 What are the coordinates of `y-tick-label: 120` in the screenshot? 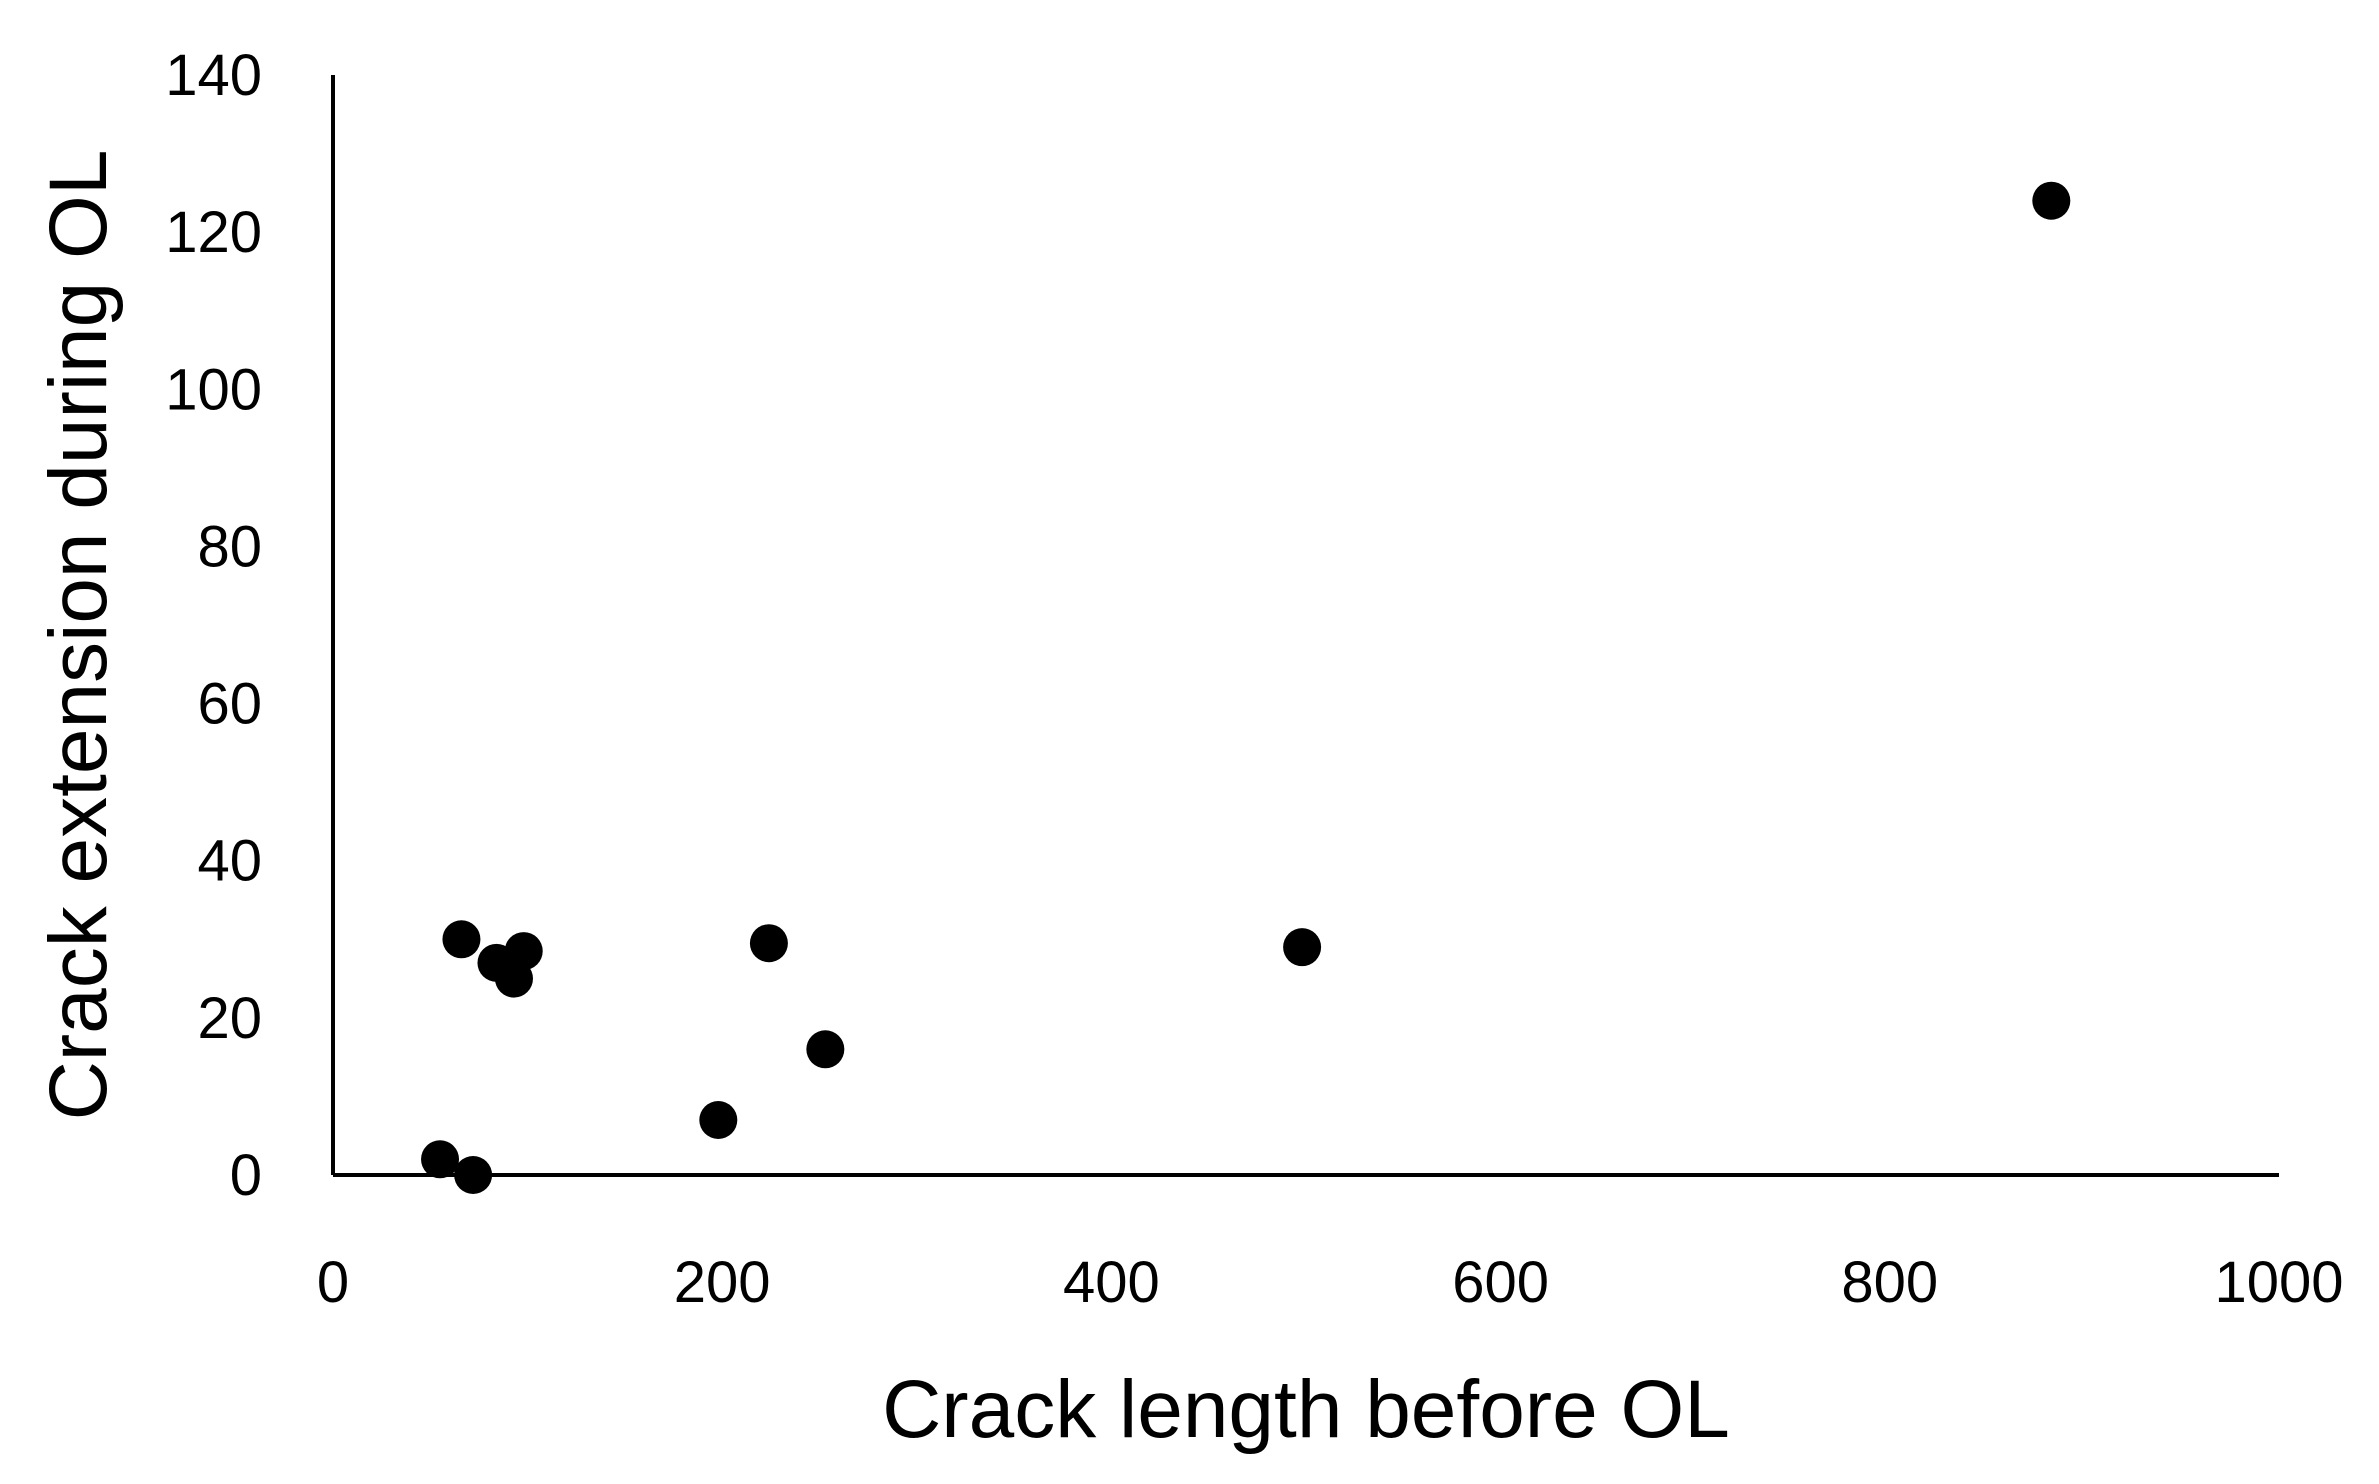 It's located at (213, 232).